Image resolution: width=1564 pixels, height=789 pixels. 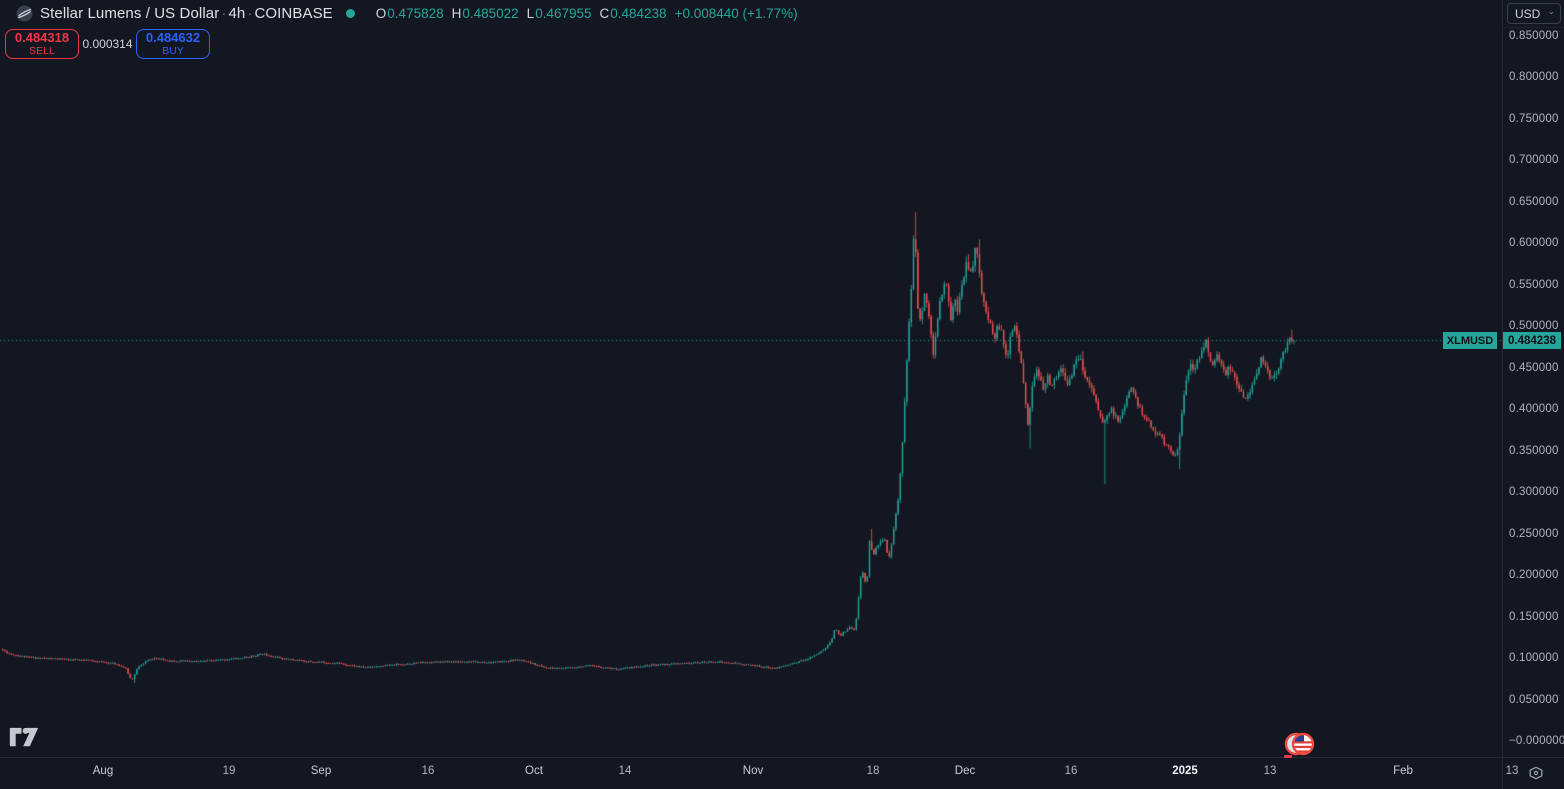 What do you see at coordinates (530, 13) in the screenshot?
I see `low-label: L` at bounding box center [530, 13].